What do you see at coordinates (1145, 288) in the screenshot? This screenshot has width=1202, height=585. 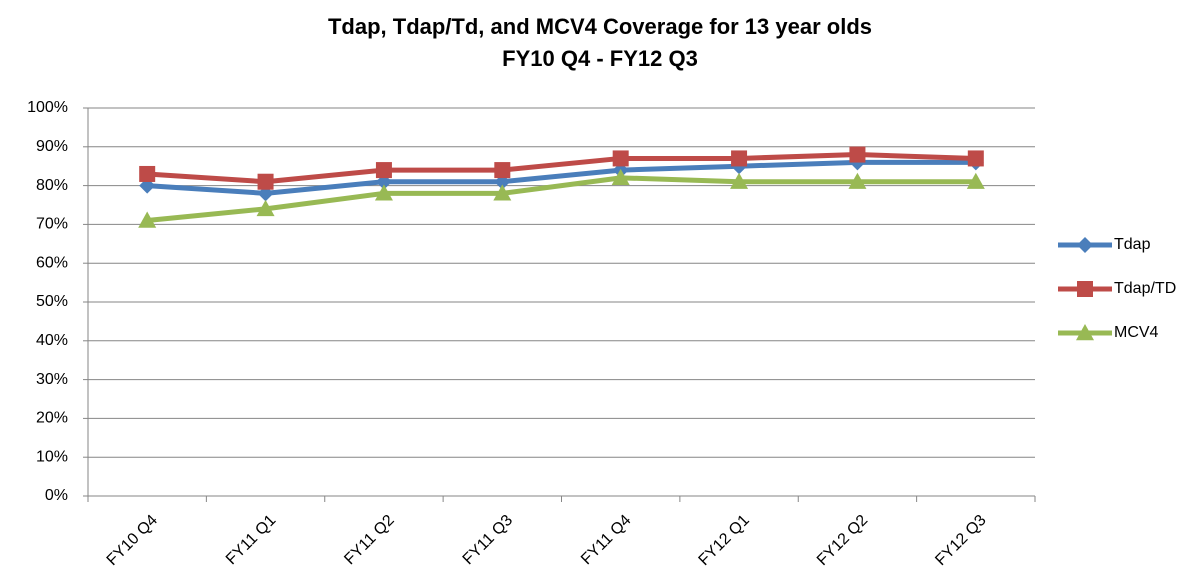 I see `legend-label: Tdap/TD` at bounding box center [1145, 288].